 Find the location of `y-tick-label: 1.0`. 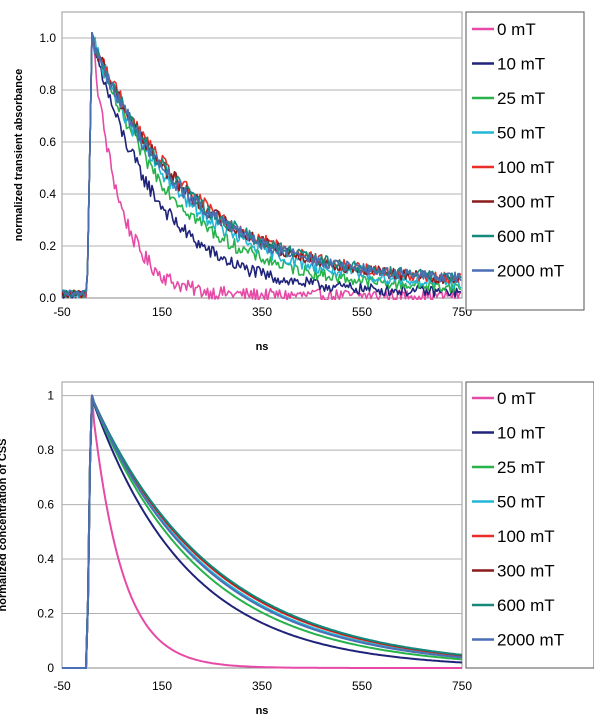

y-tick-label: 1.0 is located at coordinates (47, 38).